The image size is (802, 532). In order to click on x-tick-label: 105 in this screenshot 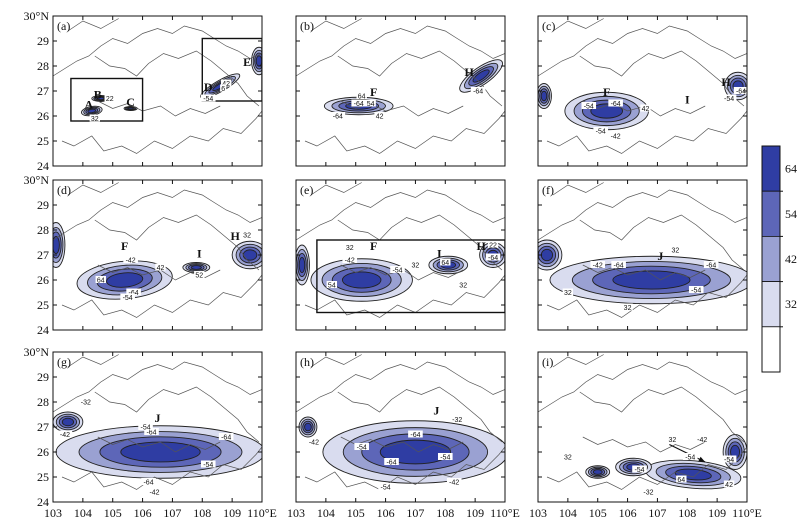, I will do `click(598, 513)`.